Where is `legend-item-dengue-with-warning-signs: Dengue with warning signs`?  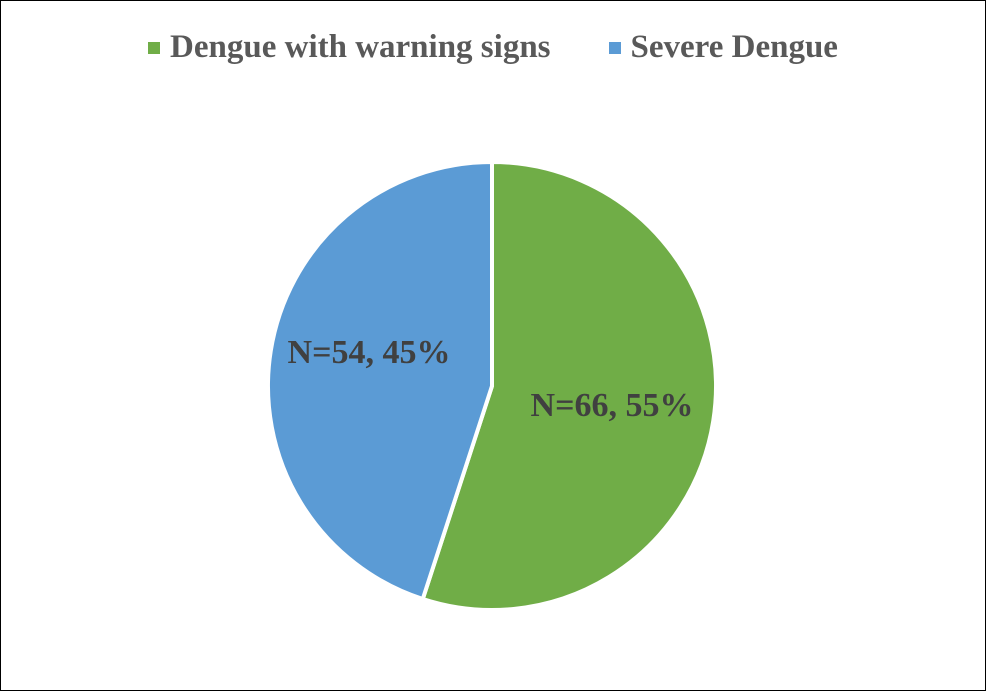
legend-item-dengue-with-warning-signs: Dengue with warning signs is located at coordinates (349, 47).